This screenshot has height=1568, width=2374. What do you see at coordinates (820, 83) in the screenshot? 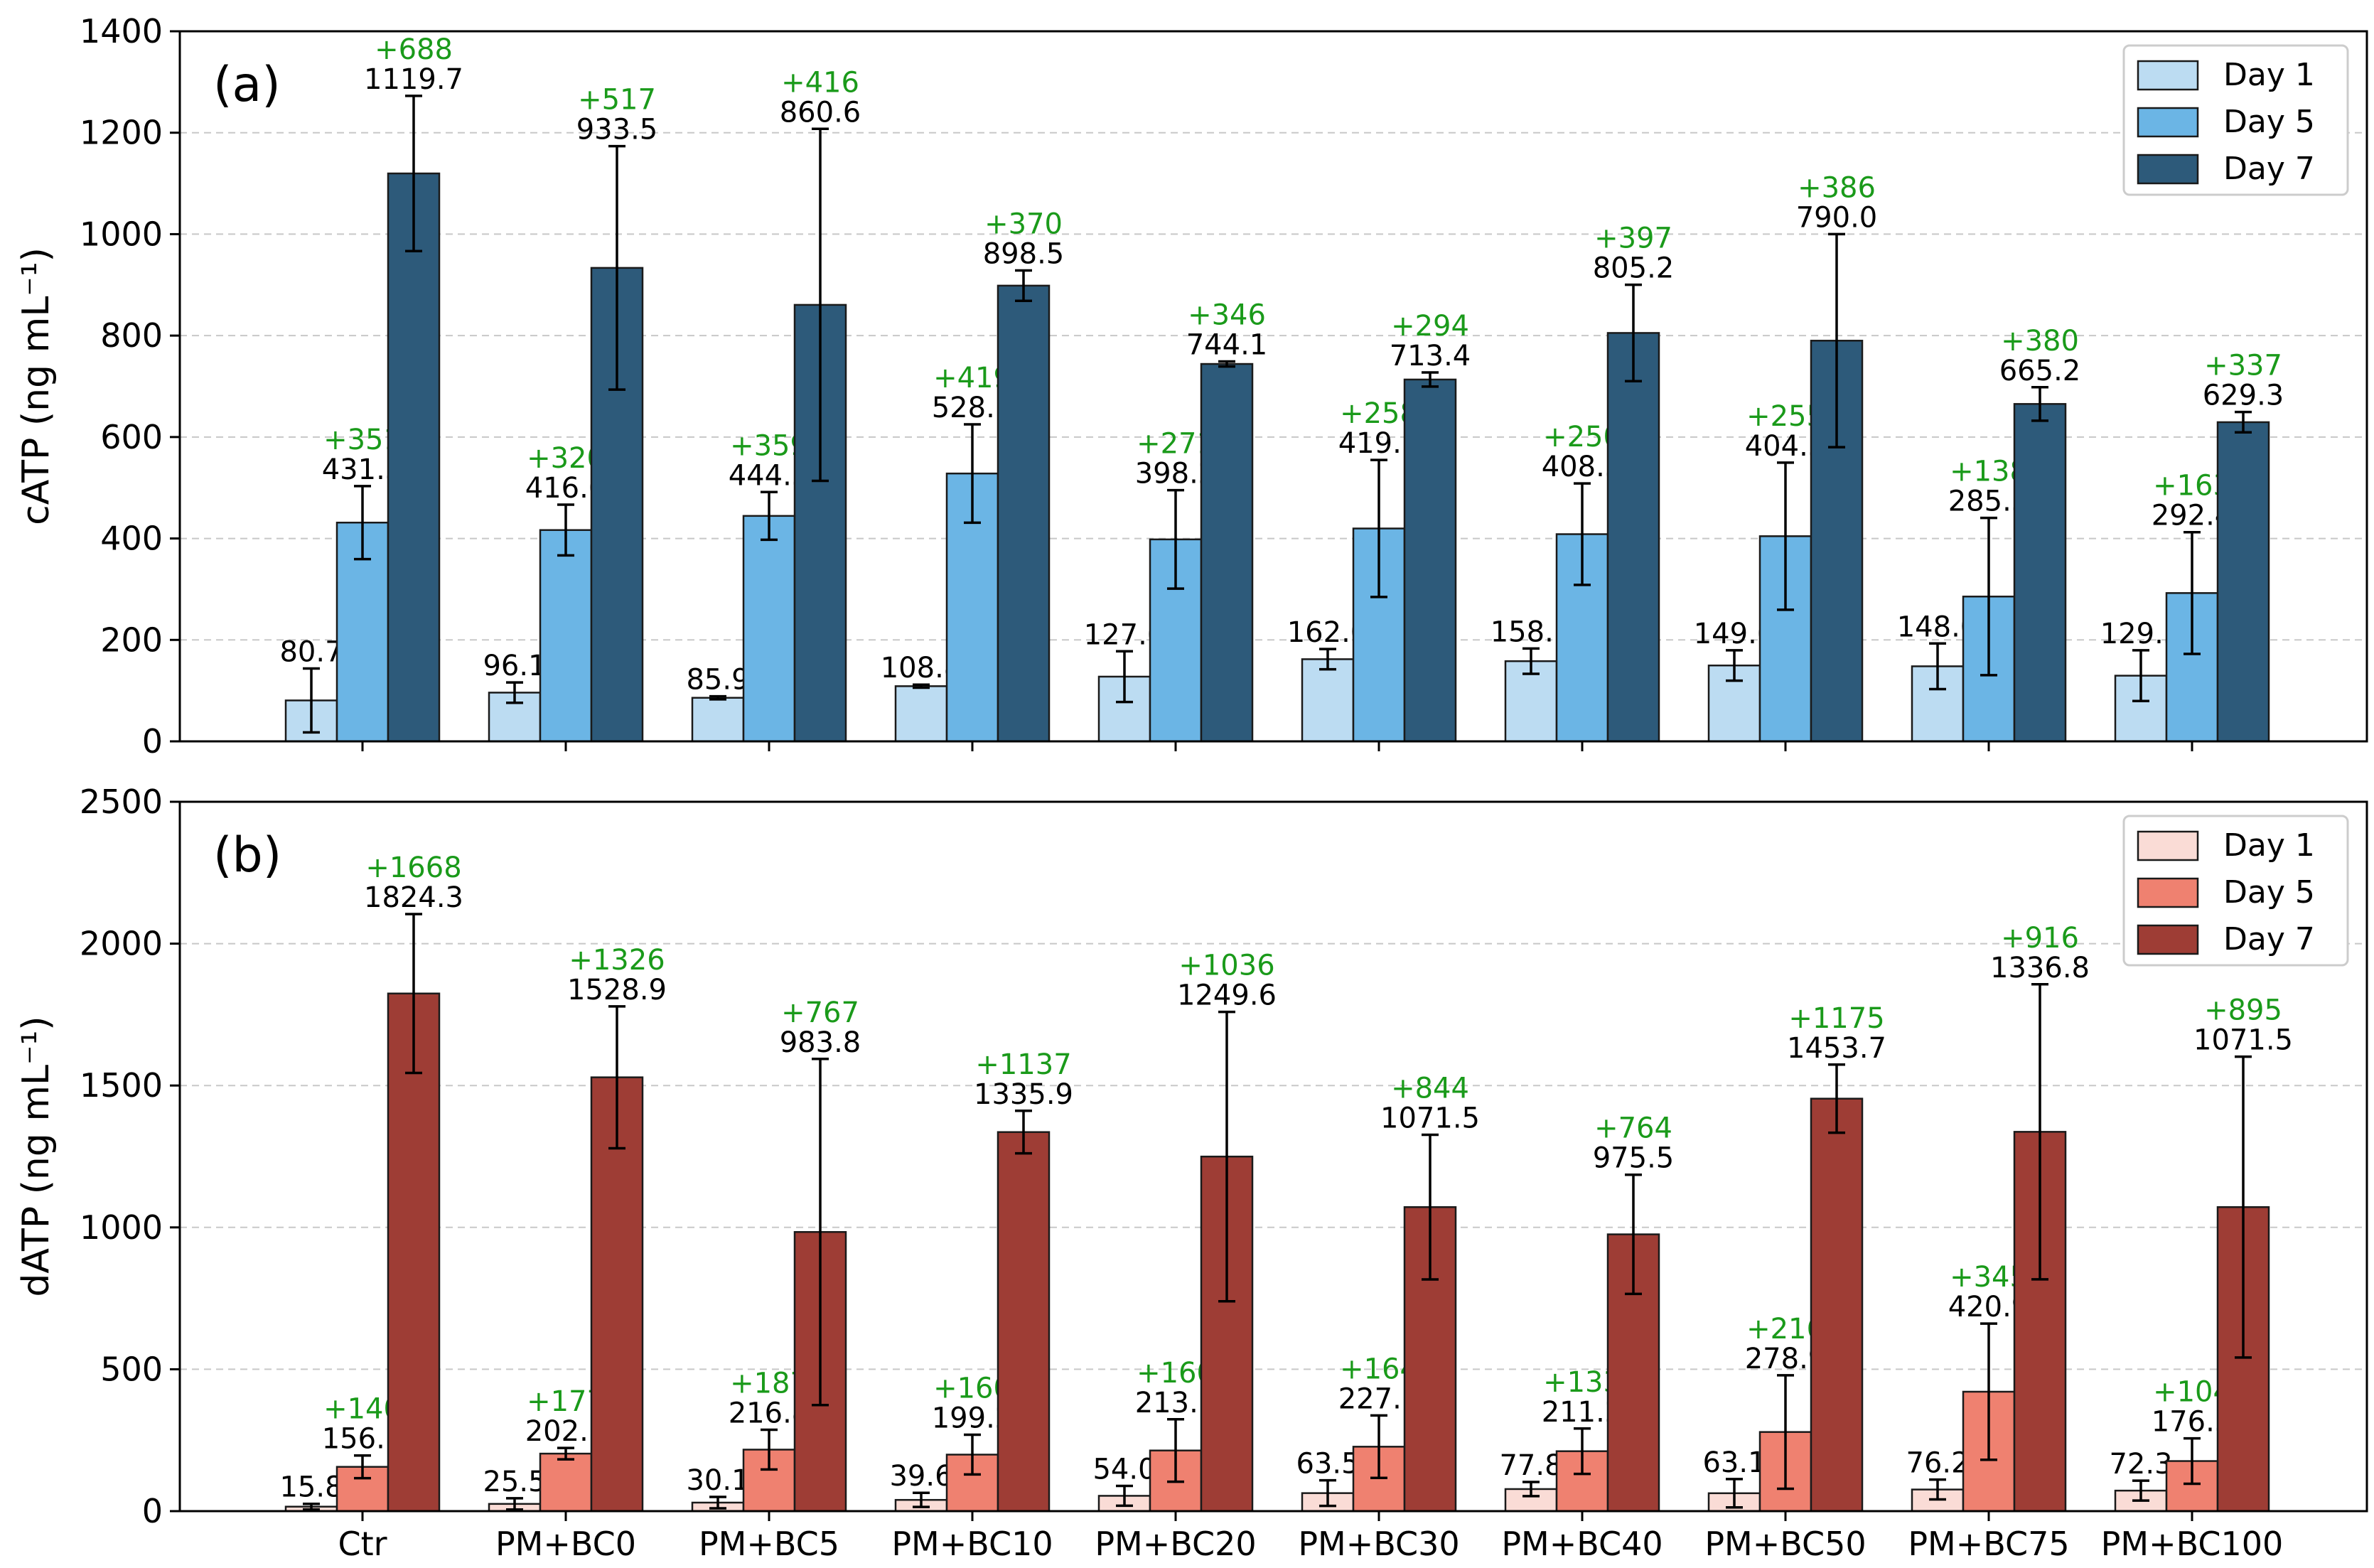
I see `increase-label: +416` at bounding box center [820, 83].